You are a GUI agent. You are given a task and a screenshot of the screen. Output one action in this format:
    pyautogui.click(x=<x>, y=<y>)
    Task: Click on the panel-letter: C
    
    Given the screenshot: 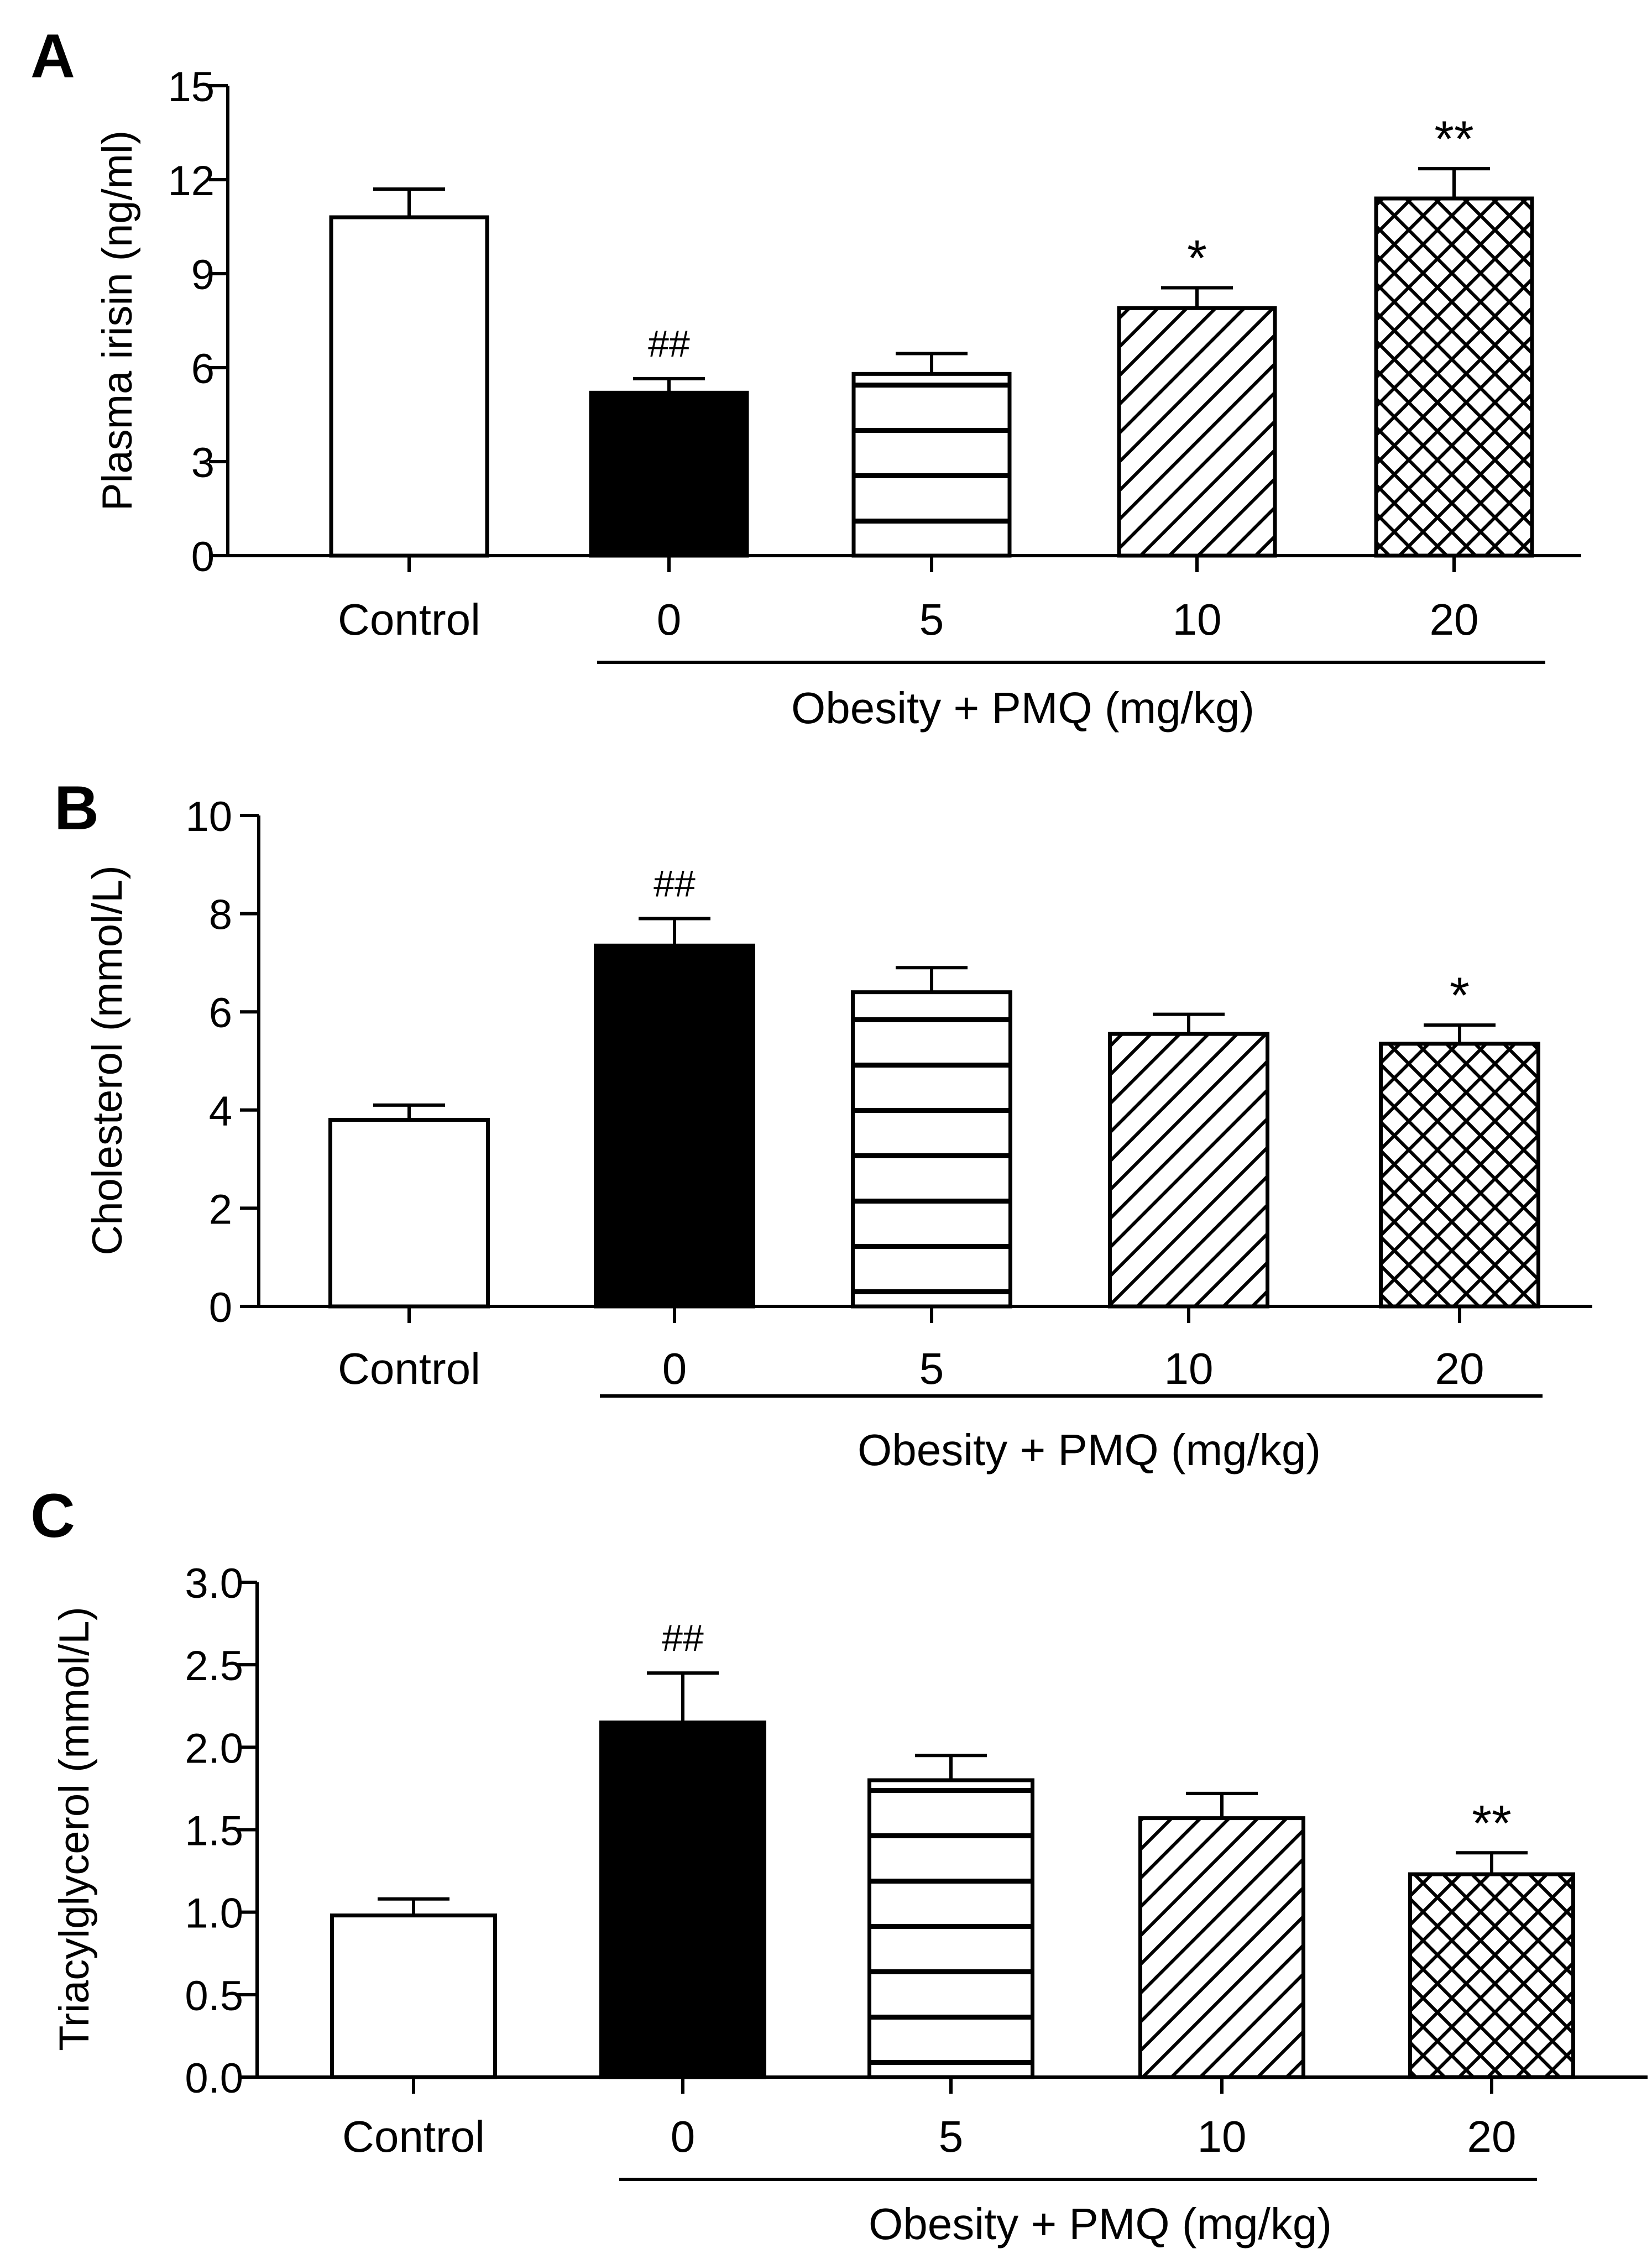 What is the action you would take?
    pyautogui.click(x=52, y=1515)
    